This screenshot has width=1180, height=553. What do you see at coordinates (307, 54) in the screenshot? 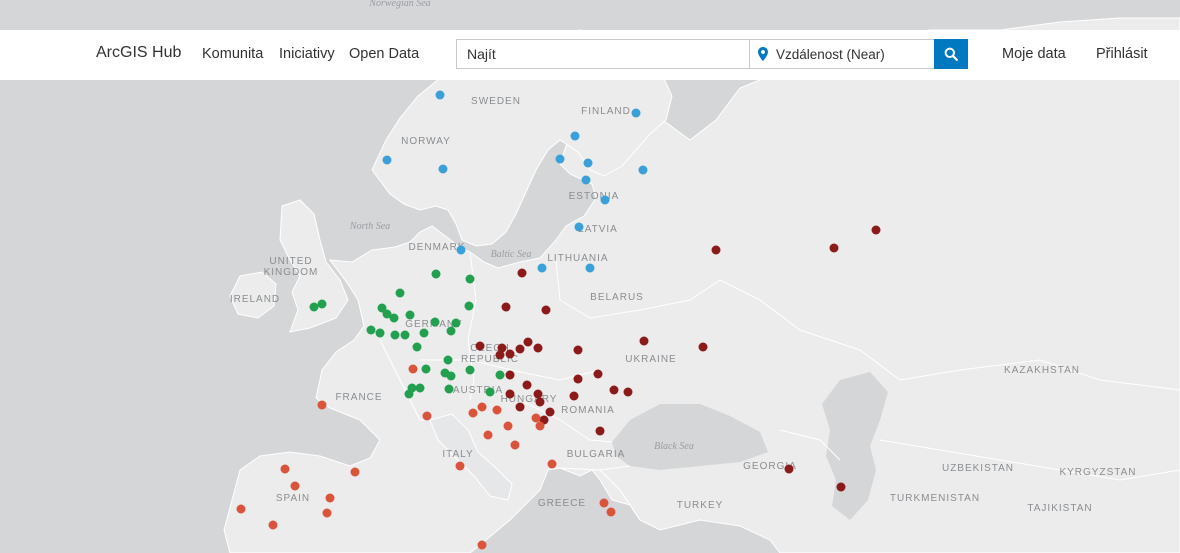
I see `nav-link-iniciativy: Iniciativy` at bounding box center [307, 54].